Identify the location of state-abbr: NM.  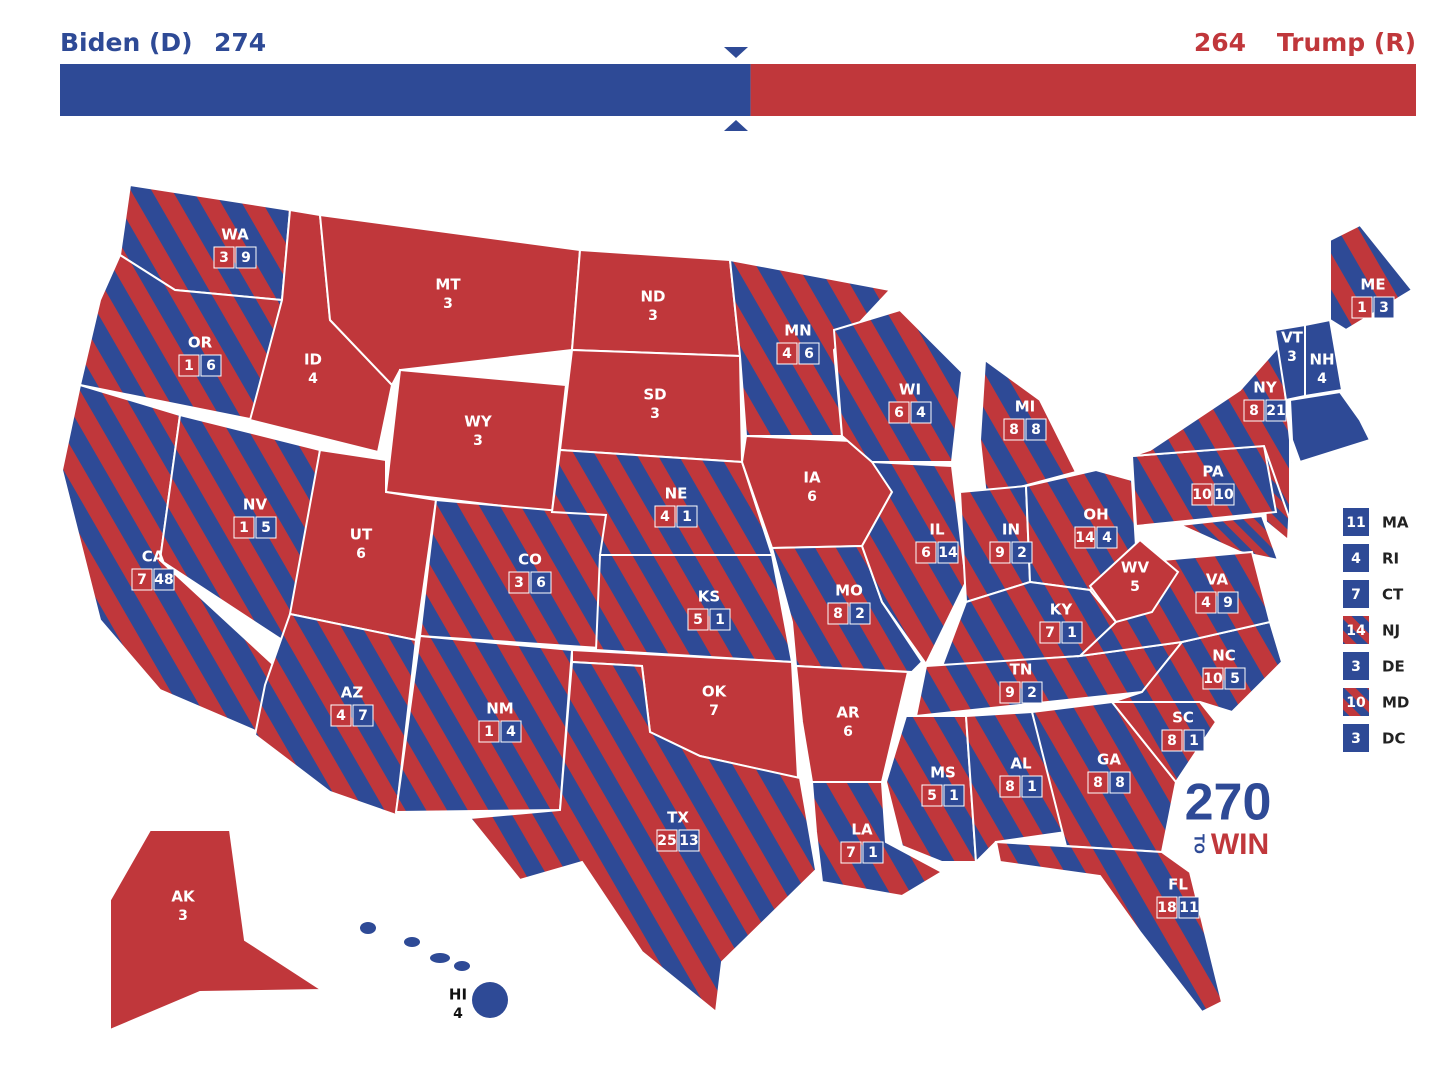
(499, 709).